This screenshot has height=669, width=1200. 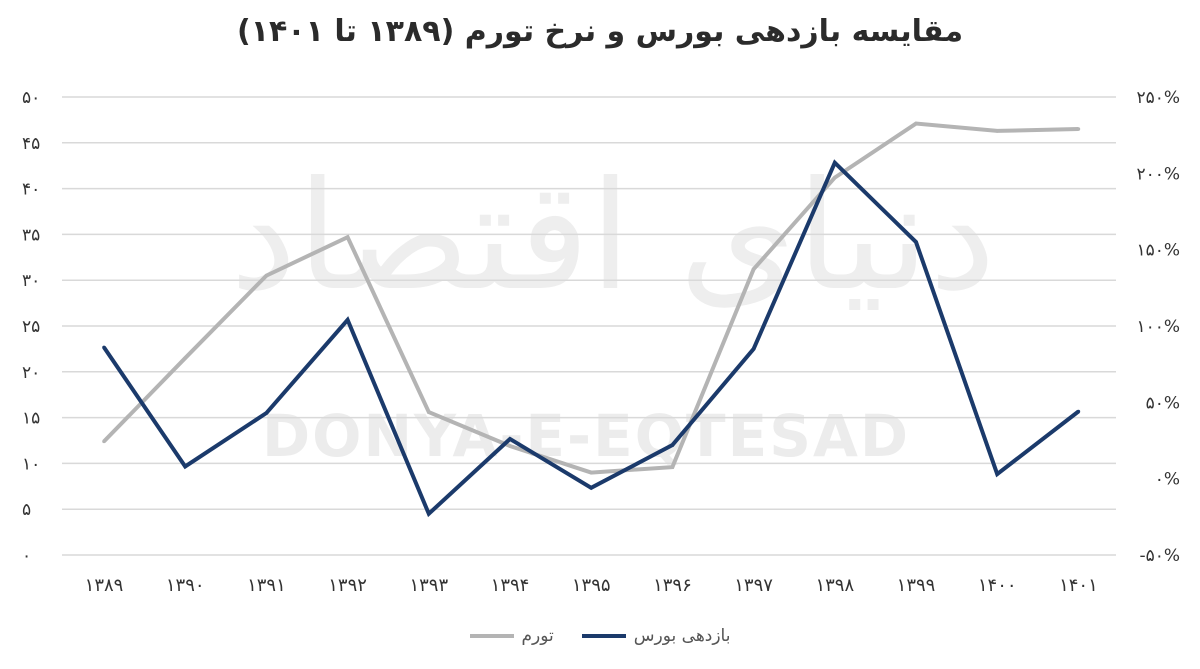 What do you see at coordinates (682, 636) in the screenshot?
I see `legend-label-returns: بازدهی بورس` at bounding box center [682, 636].